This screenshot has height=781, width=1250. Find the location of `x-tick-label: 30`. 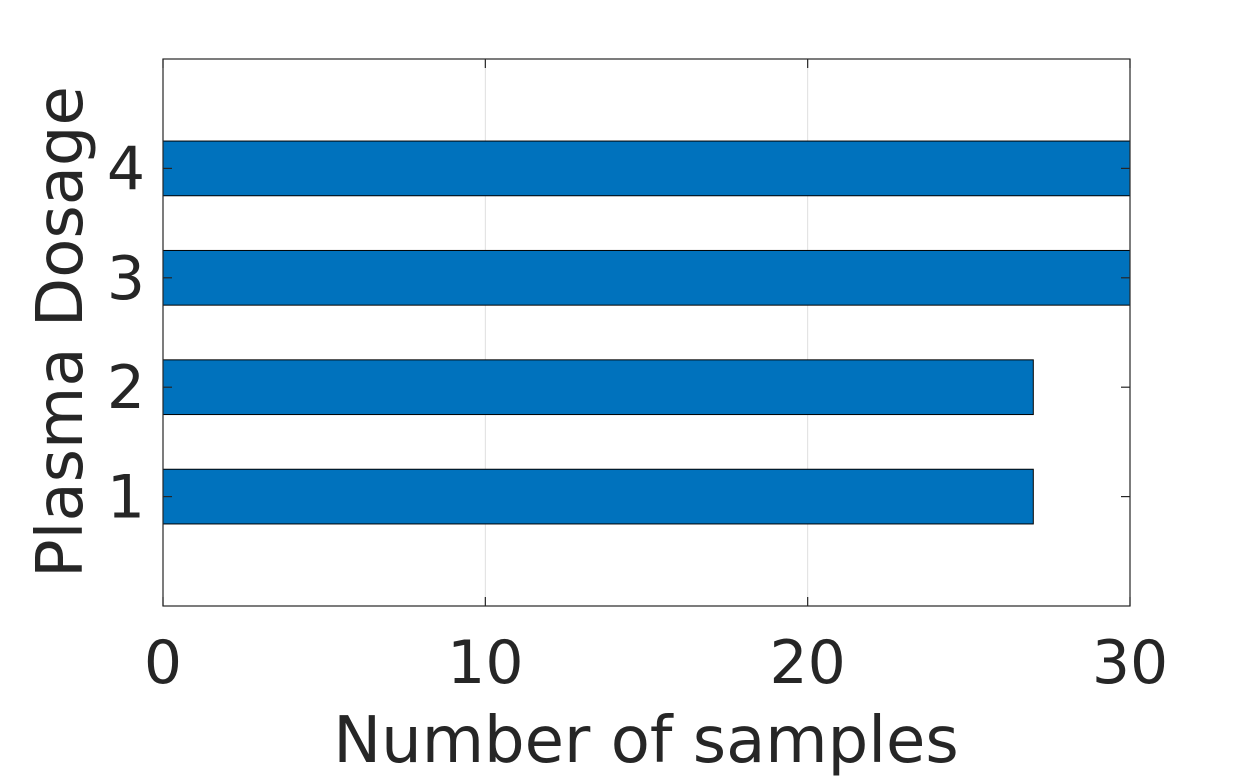

x-tick-label: 30 is located at coordinates (1130, 663).